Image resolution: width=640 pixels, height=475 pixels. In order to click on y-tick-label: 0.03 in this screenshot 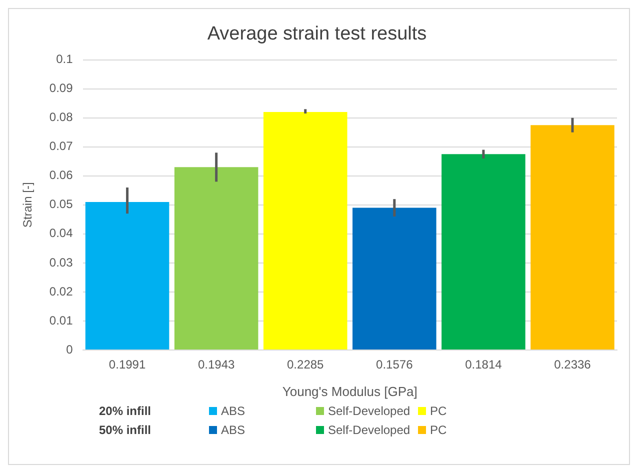, I will do `click(61, 262)`.